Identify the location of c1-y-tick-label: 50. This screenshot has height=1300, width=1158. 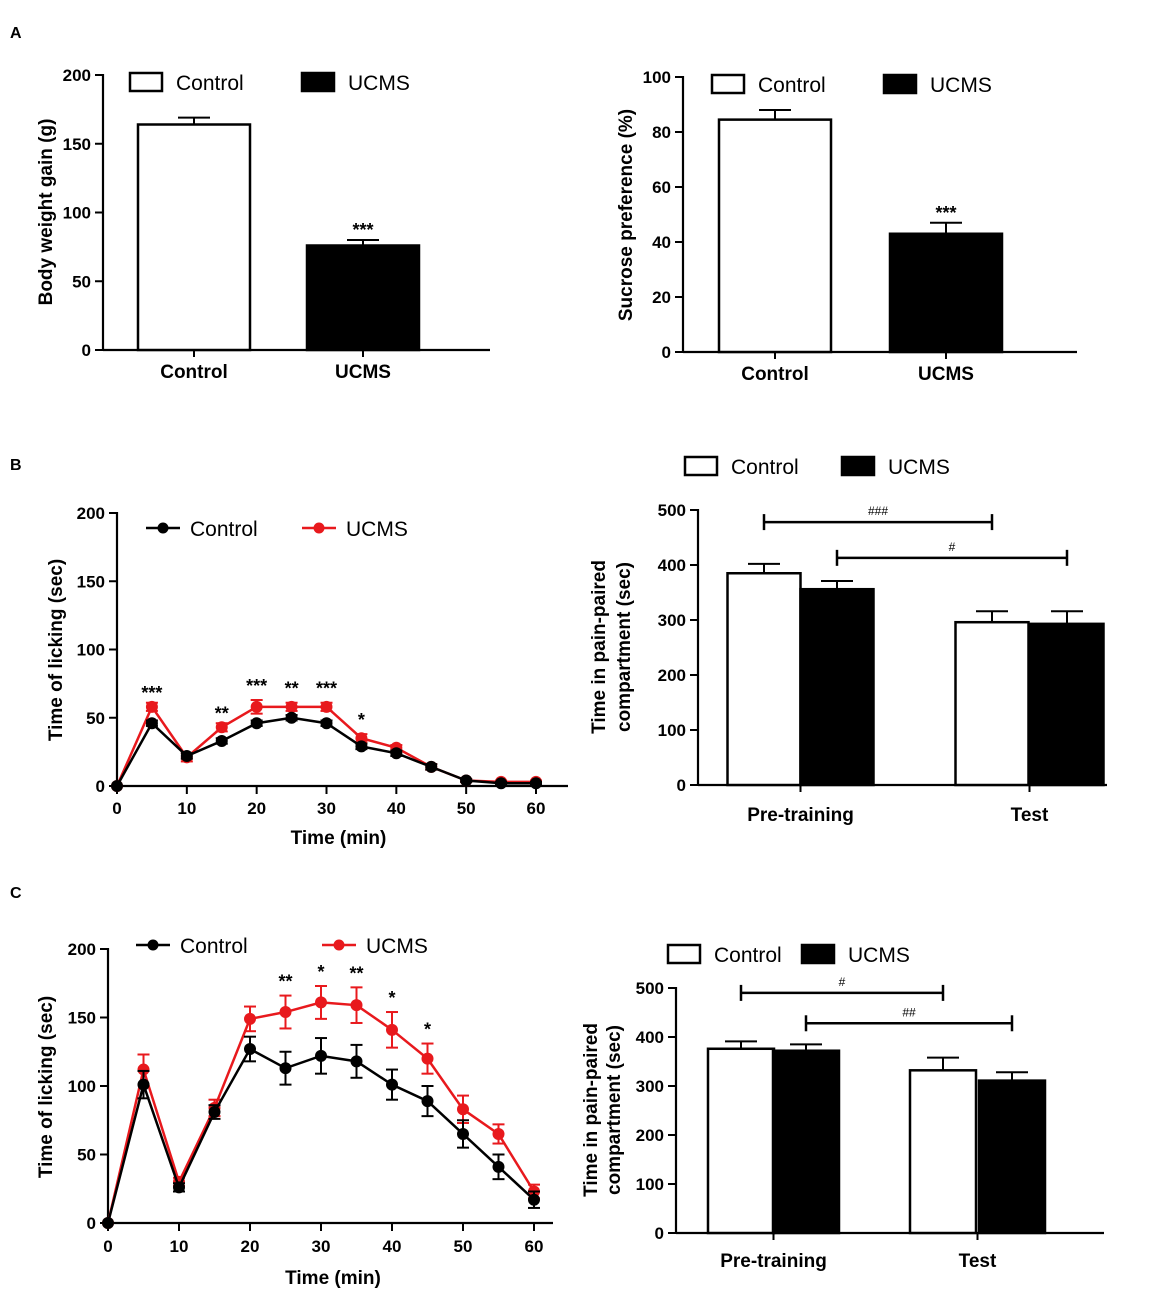
(86, 1155).